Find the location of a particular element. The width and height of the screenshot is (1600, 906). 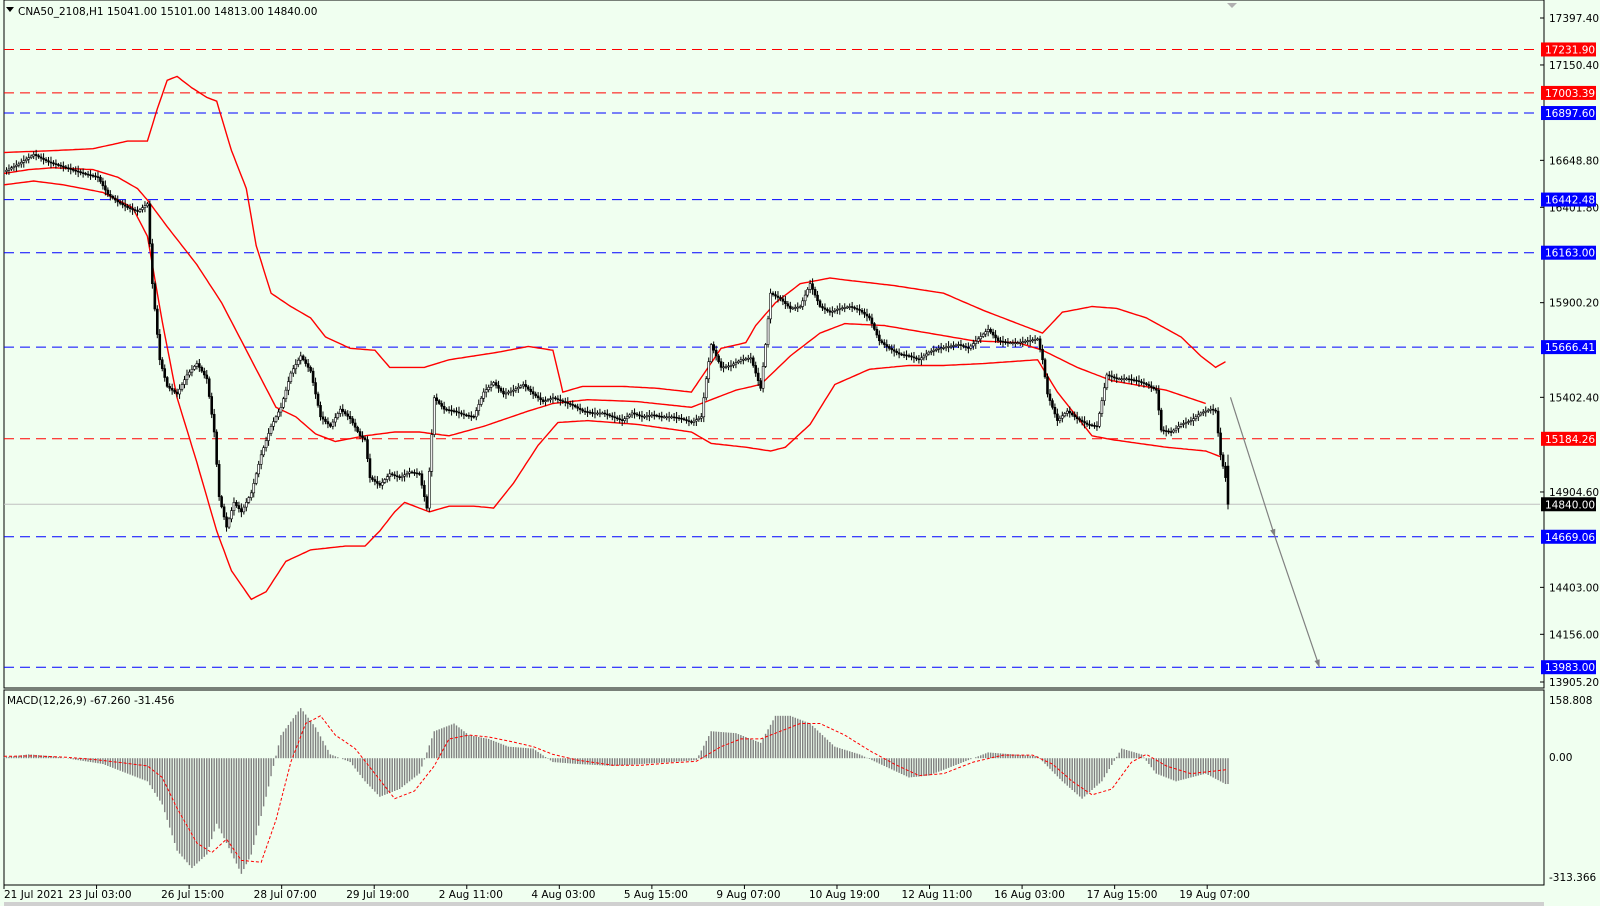

y-tick-label: 15402.40 is located at coordinates (1574, 398).